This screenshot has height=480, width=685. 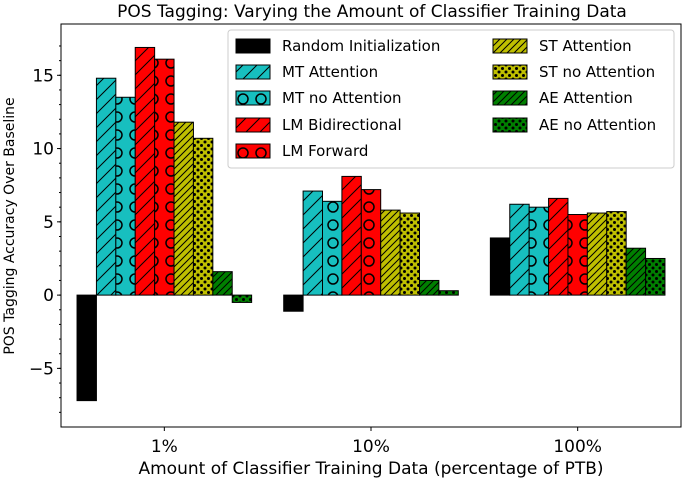 What do you see at coordinates (330, 72) in the screenshot?
I see `legend-label: MT Attention` at bounding box center [330, 72].